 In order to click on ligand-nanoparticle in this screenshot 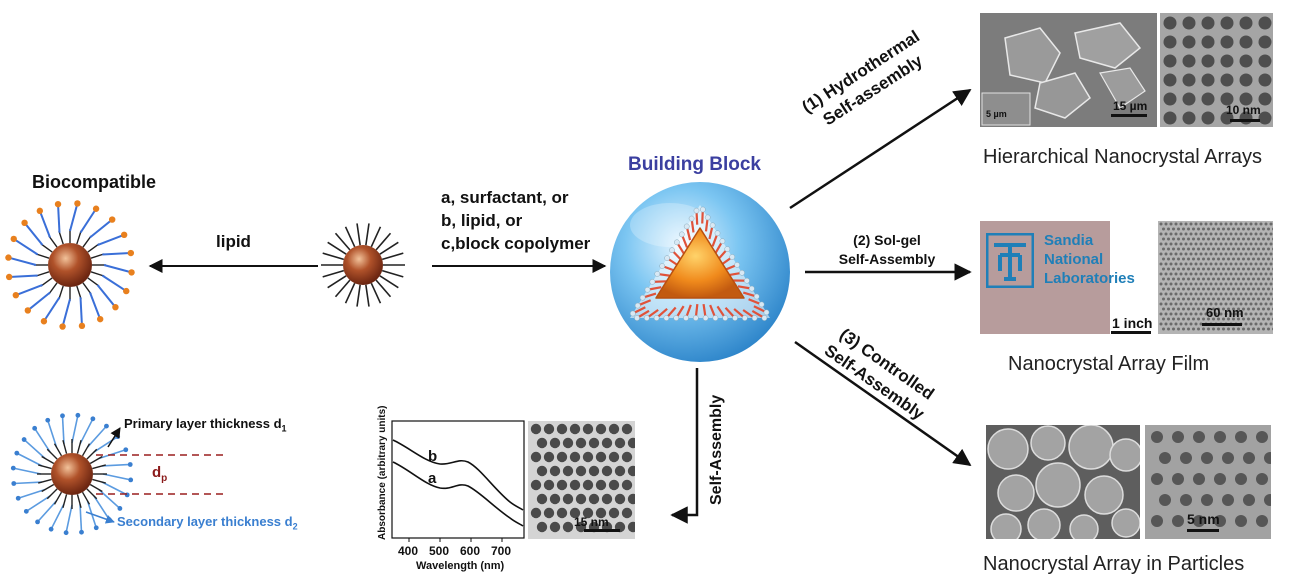, I will do `click(363, 264)`.